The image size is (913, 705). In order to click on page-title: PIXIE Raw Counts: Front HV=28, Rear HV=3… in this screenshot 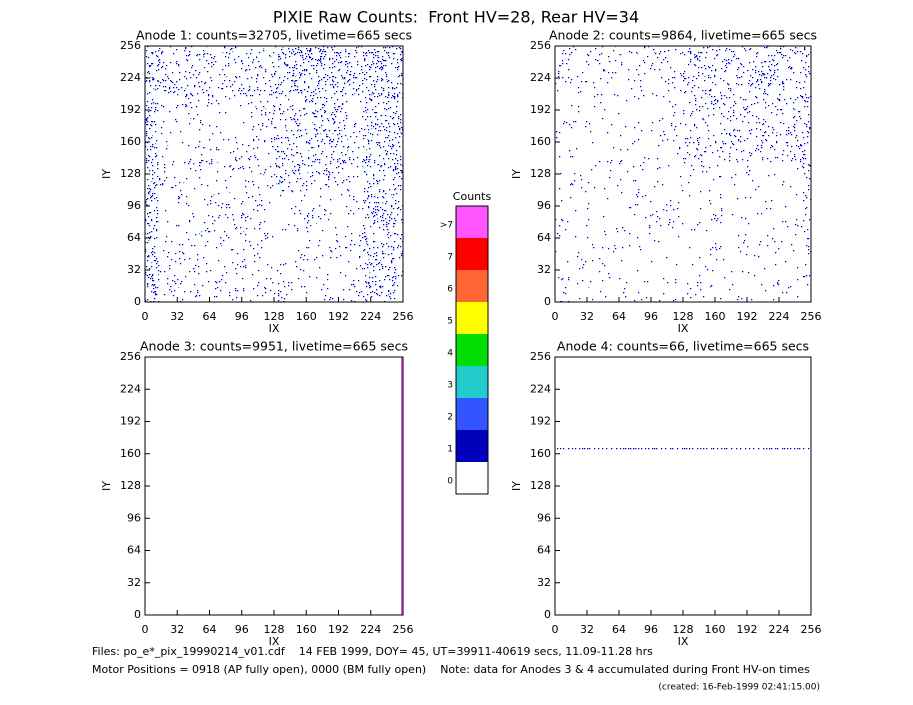, I will do `click(456, 17)`.